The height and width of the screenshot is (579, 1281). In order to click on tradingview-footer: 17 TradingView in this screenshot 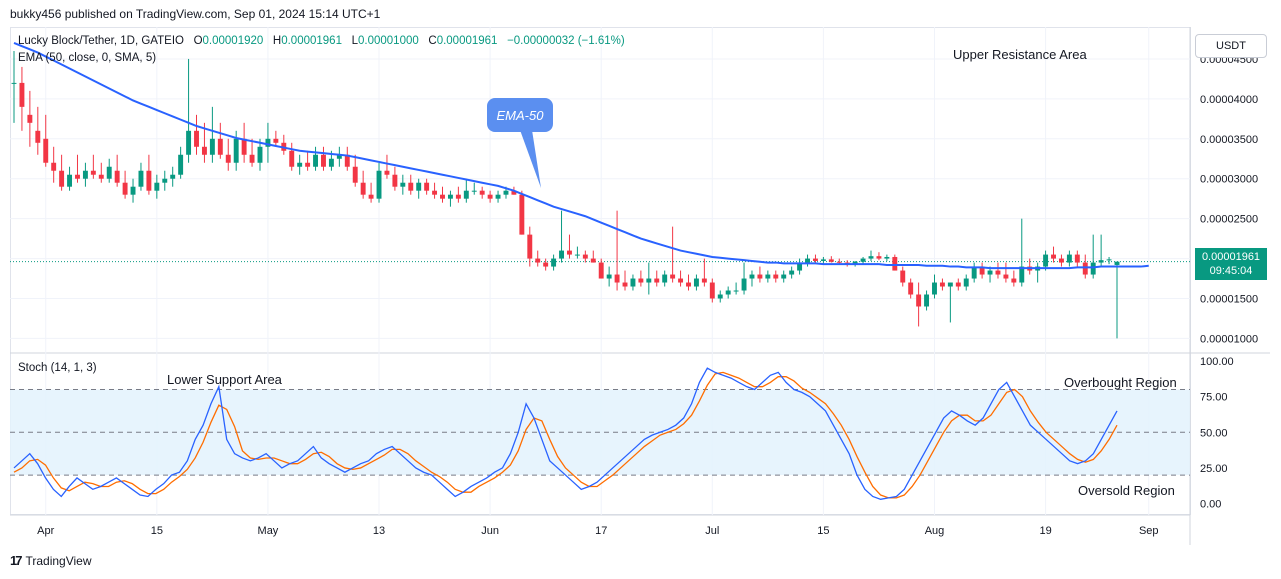, I will do `click(51, 560)`.